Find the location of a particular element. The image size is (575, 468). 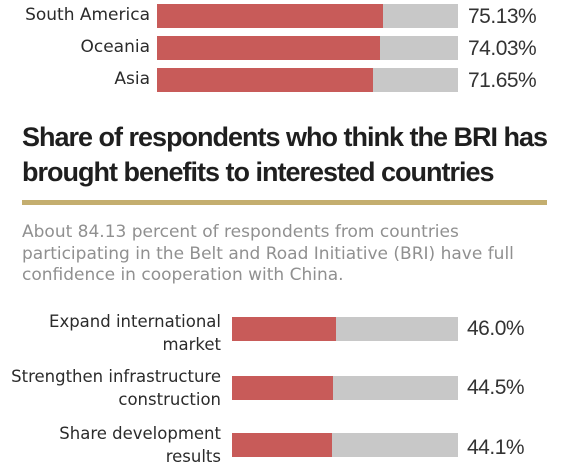

category-label: Asia is located at coordinates (132, 79).